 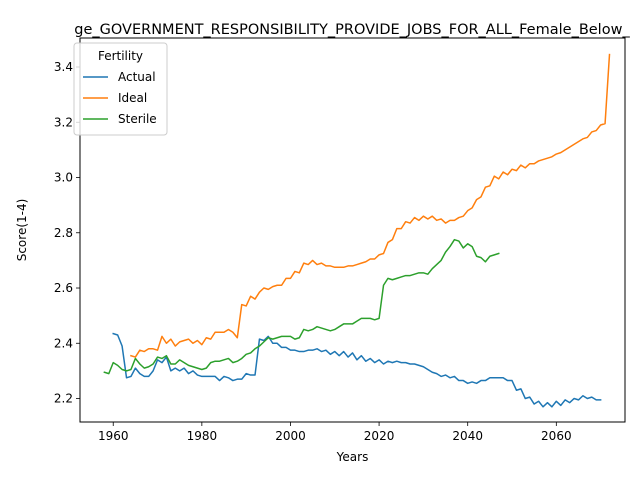 What do you see at coordinates (132, 98) in the screenshot?
I see `legend-label-ideal: Ideal` at bounding box center [132, 98].